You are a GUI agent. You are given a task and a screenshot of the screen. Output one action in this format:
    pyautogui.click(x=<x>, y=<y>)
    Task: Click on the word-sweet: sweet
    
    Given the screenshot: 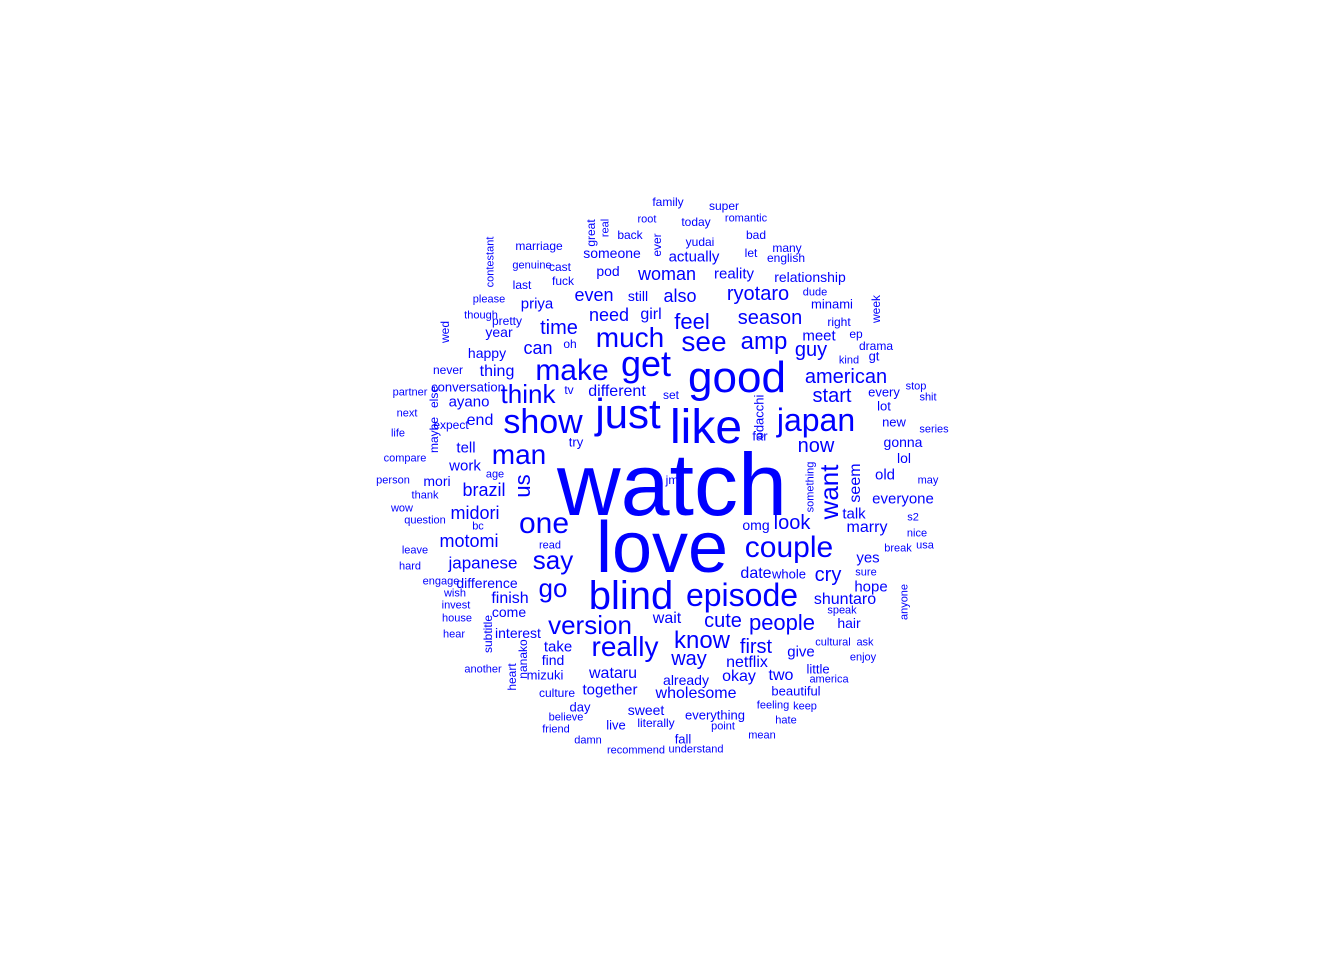 What is the action you would take?
    pyautogui.click(x=646, y=710)
    